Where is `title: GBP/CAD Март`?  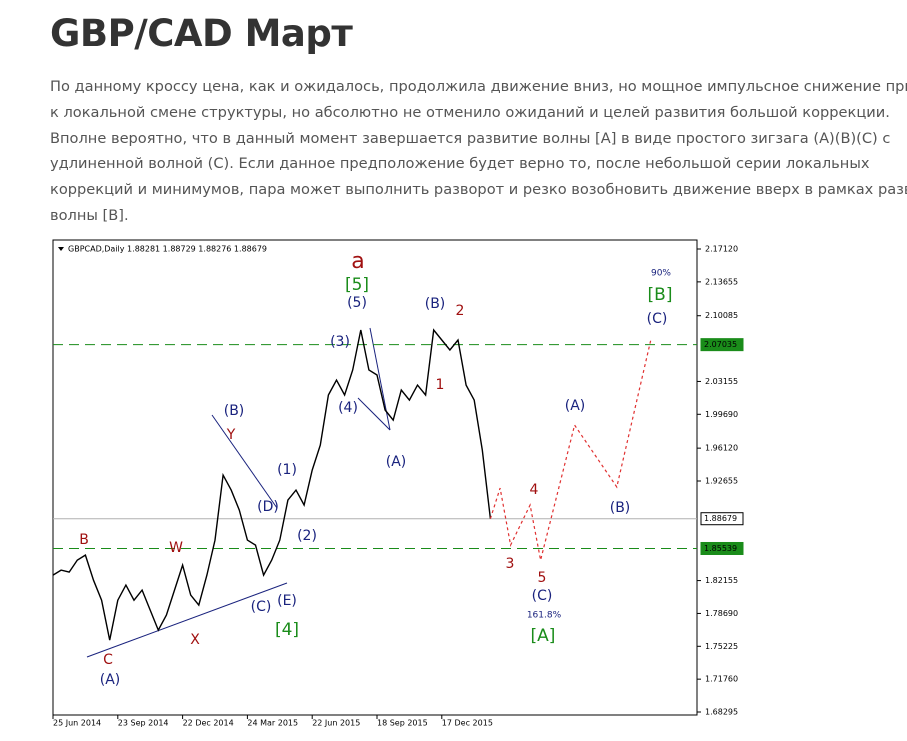
title: GBP/CAD Март is located at coordinates (201, 33).